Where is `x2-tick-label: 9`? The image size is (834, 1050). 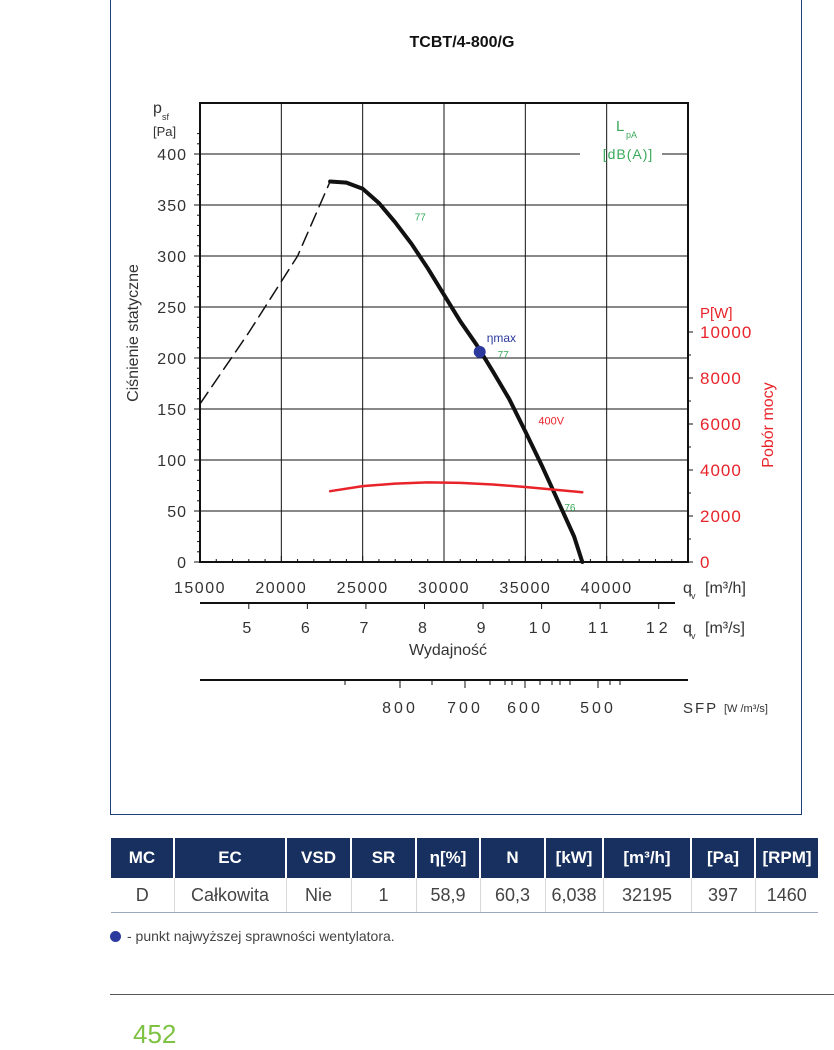
x2-tick-label: 9 is located at coordinates (483, 628).